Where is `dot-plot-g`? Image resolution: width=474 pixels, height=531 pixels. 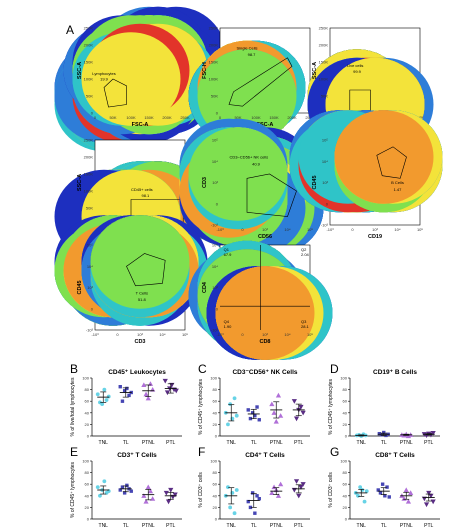
dot-plot-g is located at coordinates (394, 490).